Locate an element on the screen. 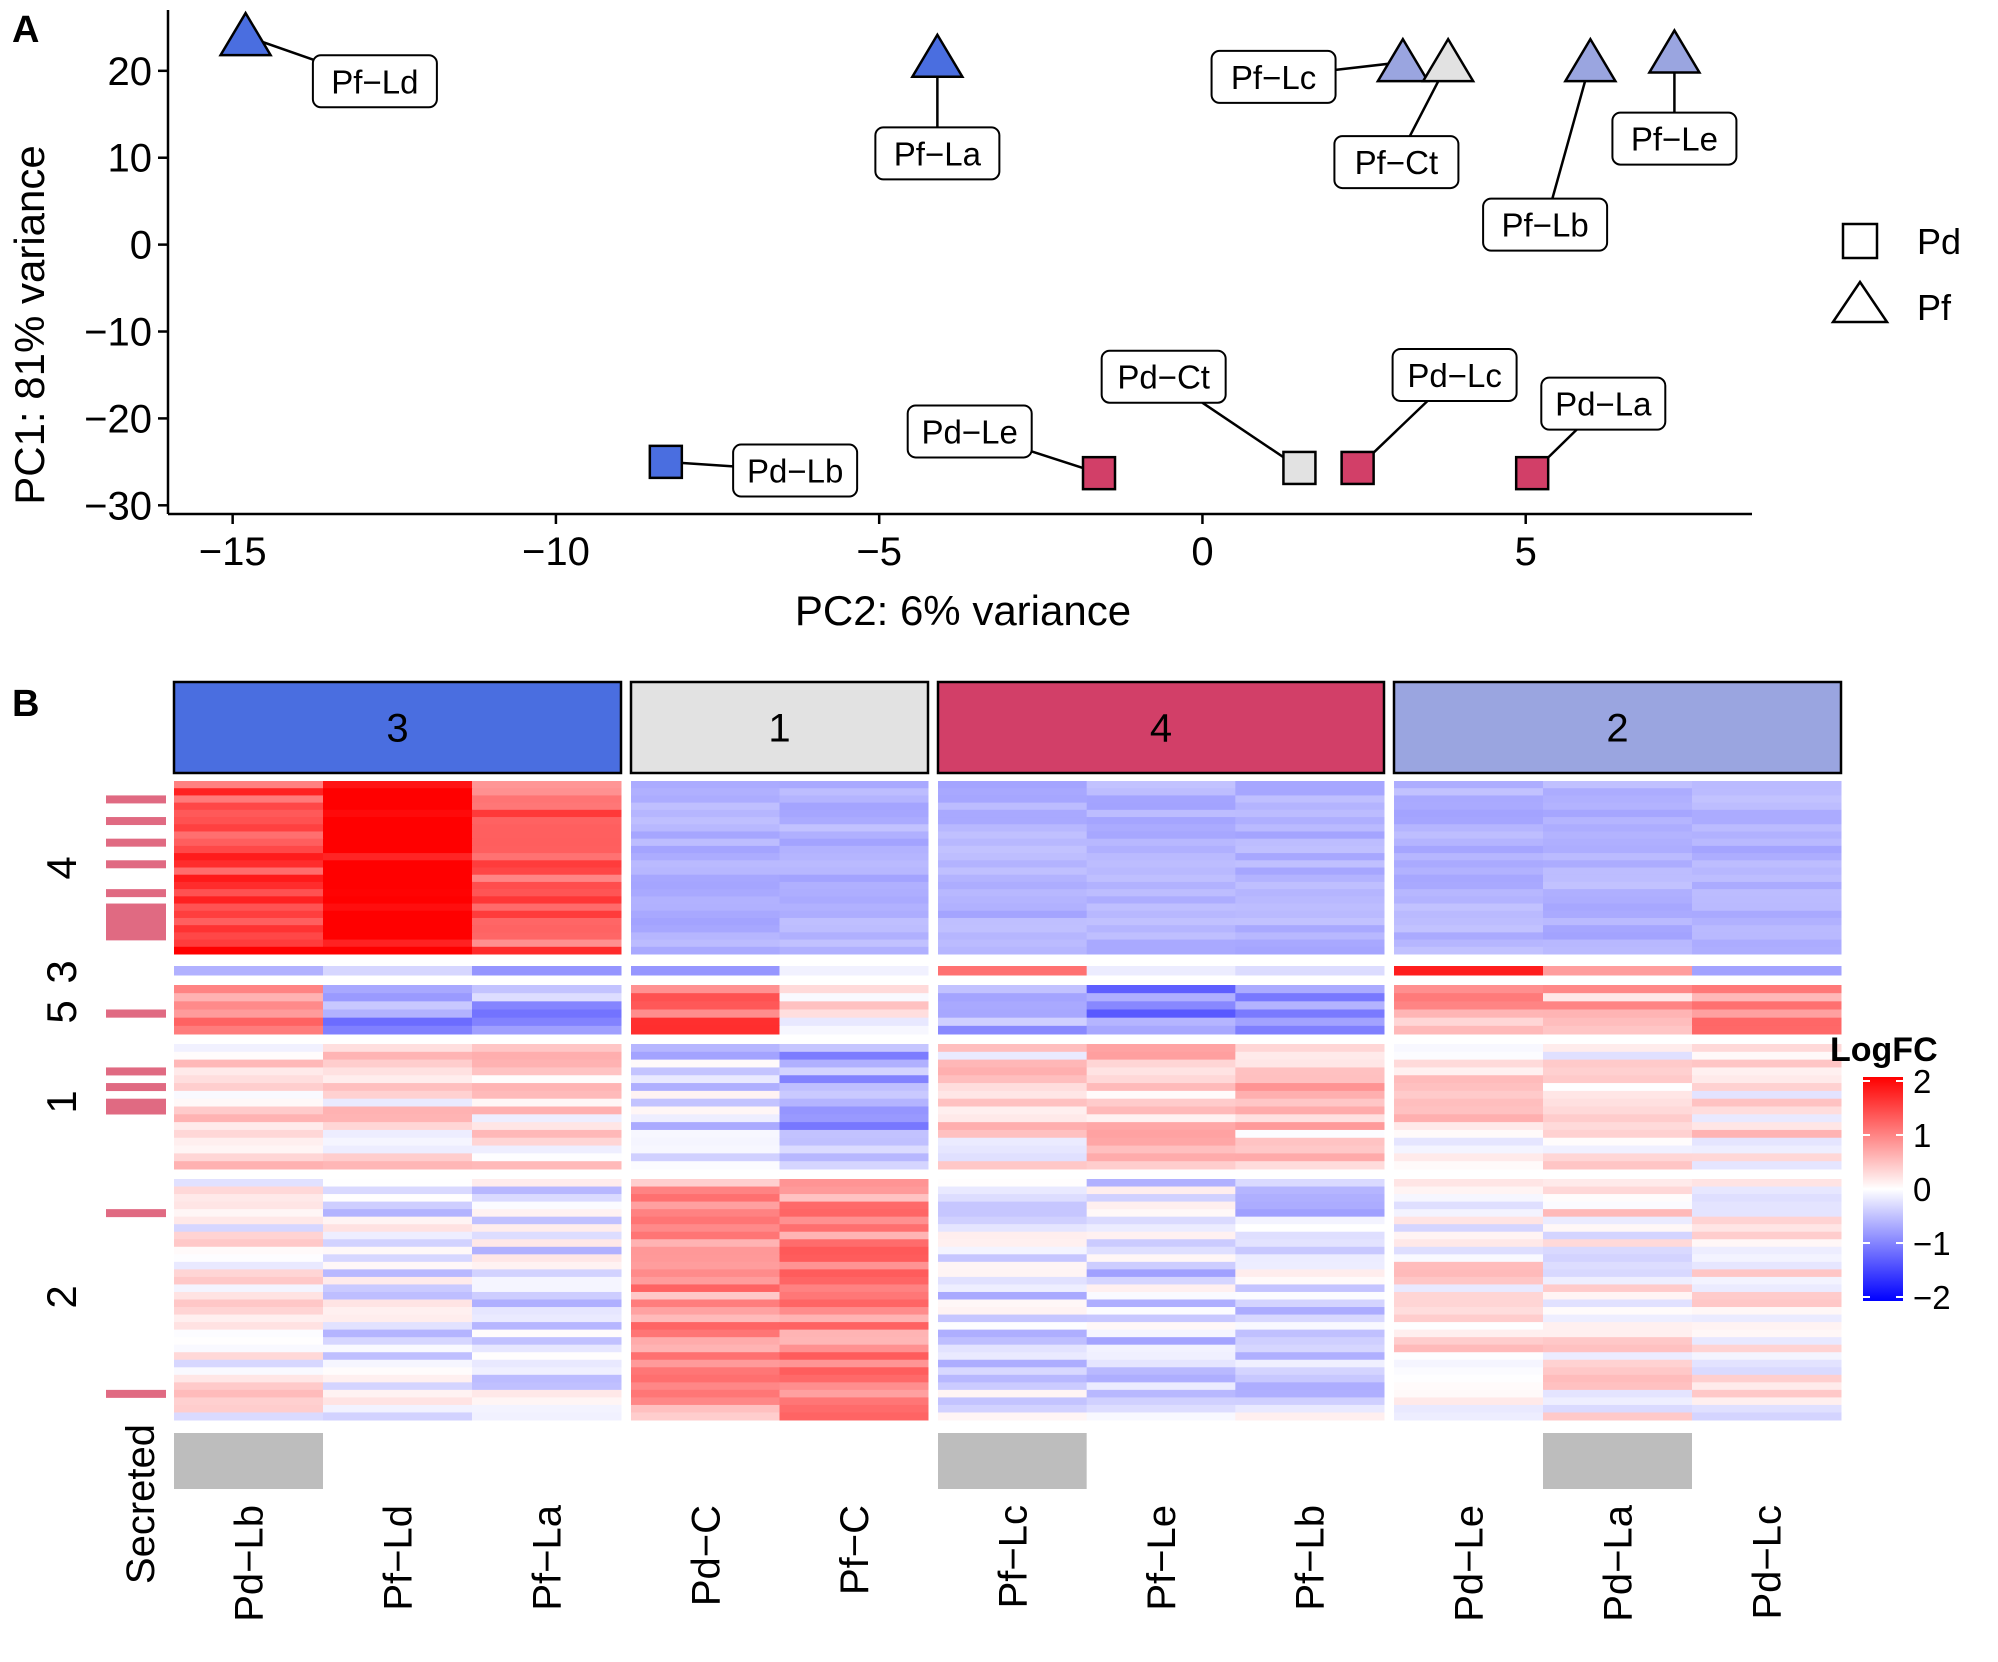  heatmap-column-label: Pf−Lc is located at coordinates (1013, 1556).